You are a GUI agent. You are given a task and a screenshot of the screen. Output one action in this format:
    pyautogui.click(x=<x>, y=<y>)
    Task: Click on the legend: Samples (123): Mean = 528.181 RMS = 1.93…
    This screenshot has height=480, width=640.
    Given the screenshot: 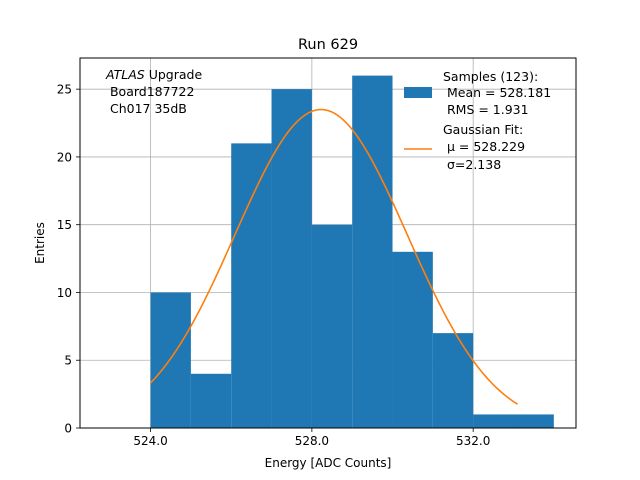 What is the action you would take?
    pyautogui.click(x=477, y=120)
    